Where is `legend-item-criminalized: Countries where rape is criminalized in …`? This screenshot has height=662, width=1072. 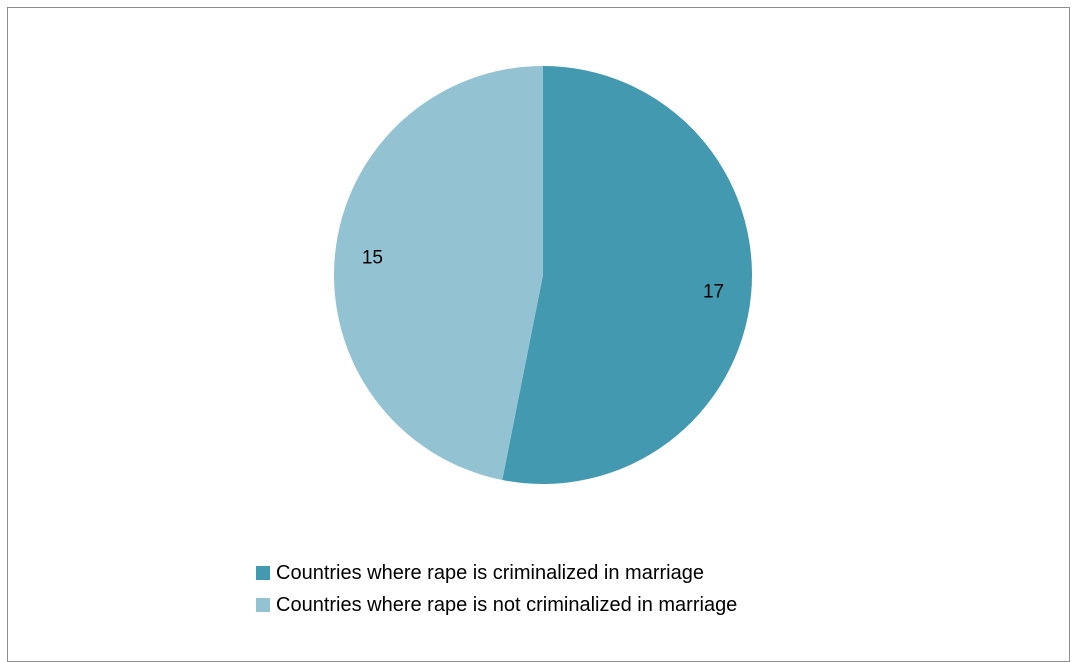 legend-item-criminalized: Countries where rape is criminalized in … is located at coordinates (496, 573).